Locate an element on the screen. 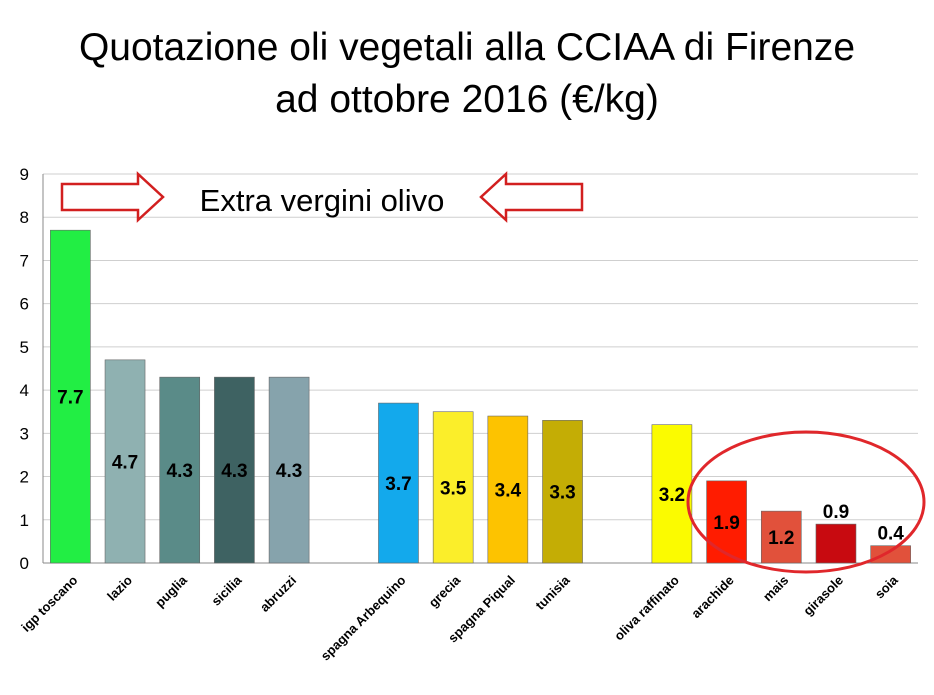 This screenshot has width=934, height=695. x-tick-label: abruzzi is located at coordinates (278, 594).